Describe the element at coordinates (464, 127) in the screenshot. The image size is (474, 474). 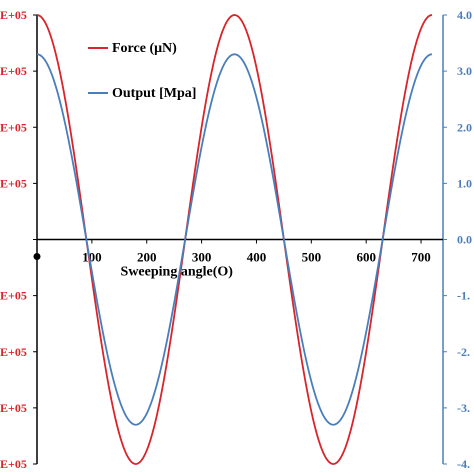
I see `right-tick-label: 2.0` at that location.